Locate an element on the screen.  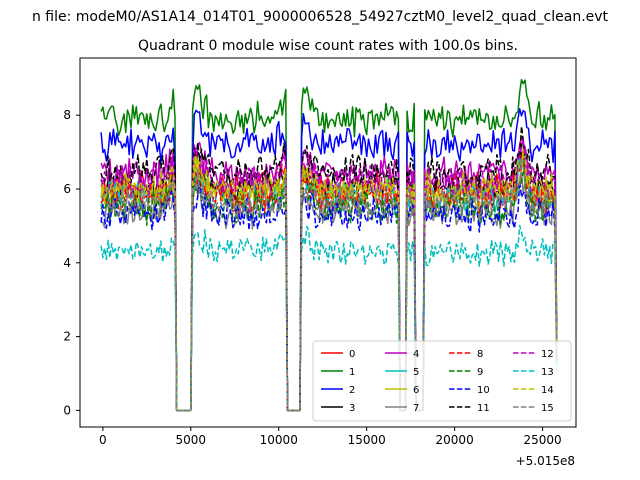
x-axis: 0 5000 10000 15000 20000 25000 is located at coordinates (330, 437).